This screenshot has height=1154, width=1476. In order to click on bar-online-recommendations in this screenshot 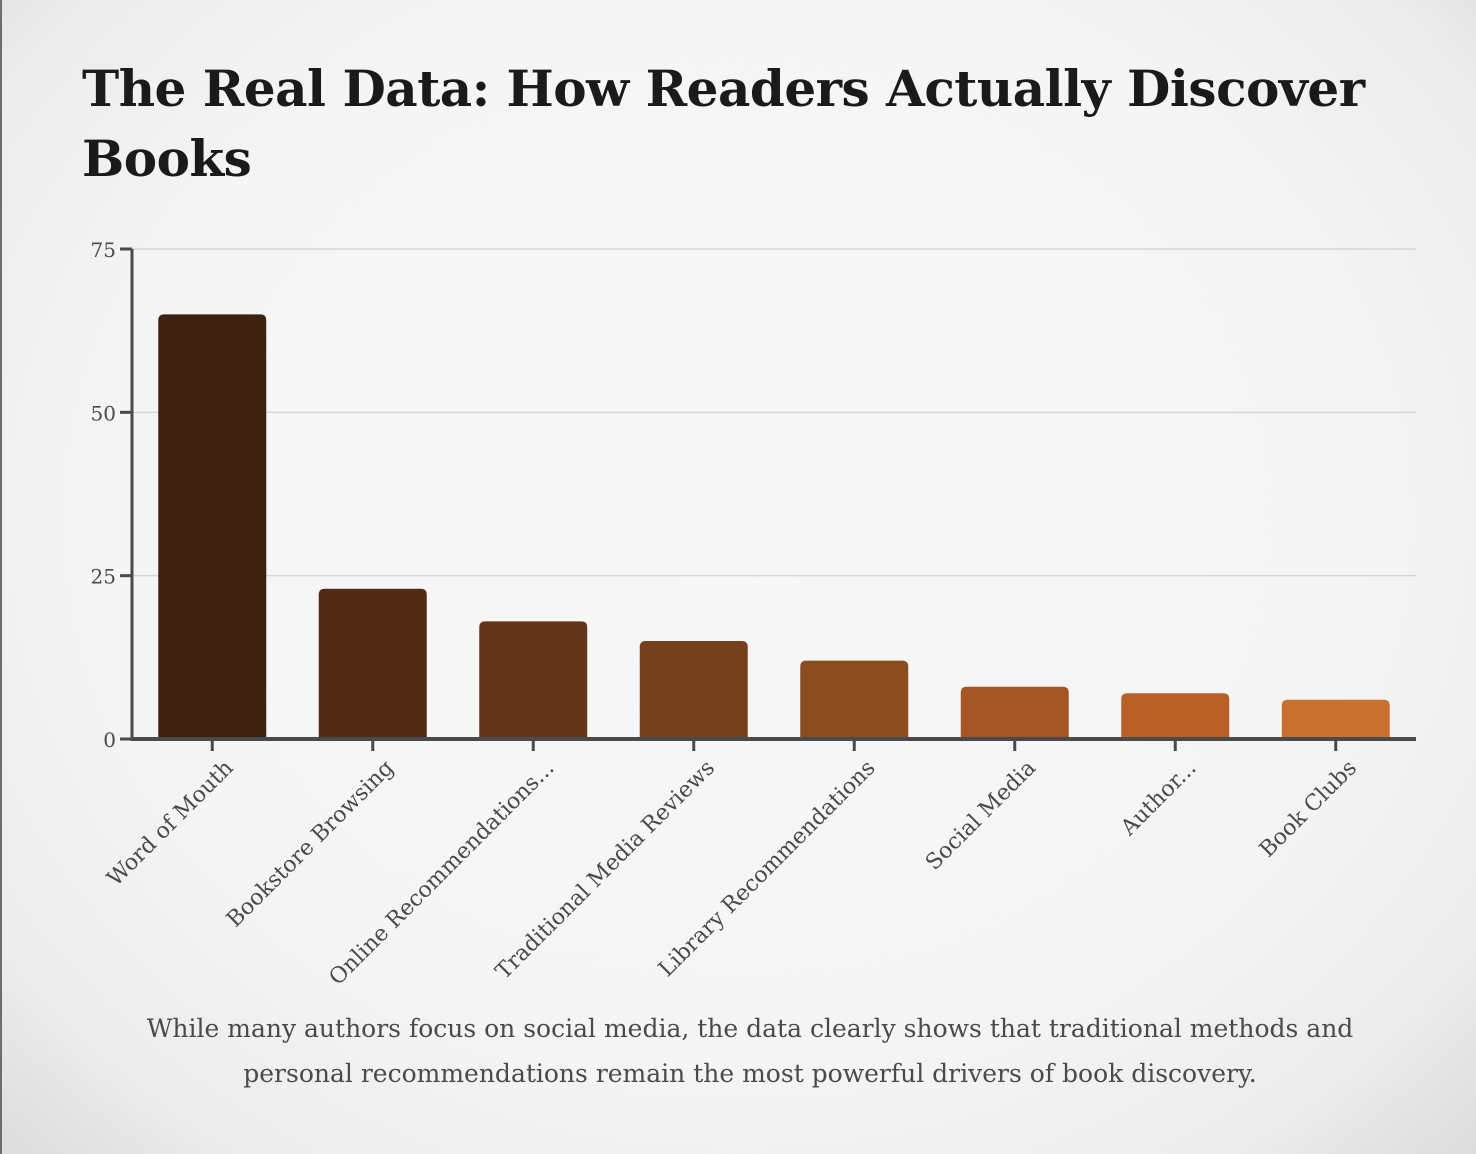, I will do `click(533, 680)`.